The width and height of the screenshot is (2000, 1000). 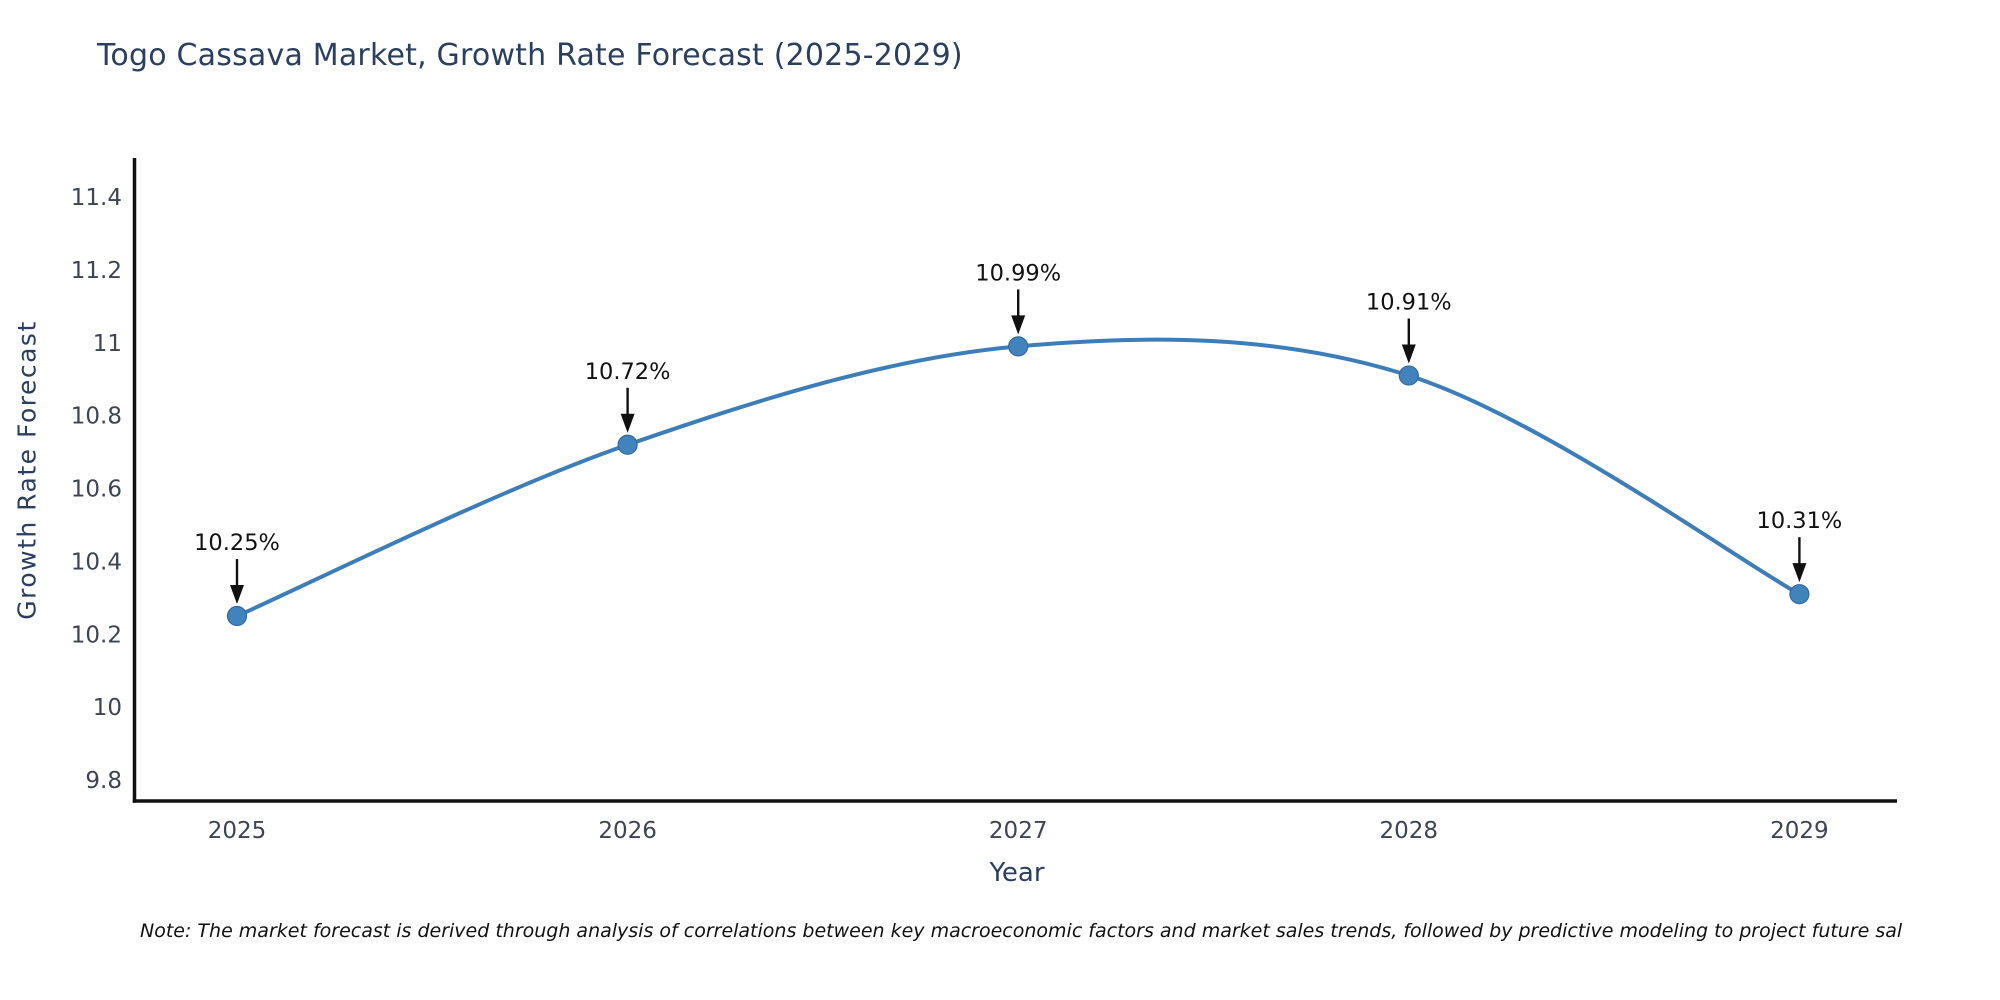 What do you see at coordinates (237, 831) in the screenshot?
I see `x-tick-label: 2025` at bounding box center [237, 831].